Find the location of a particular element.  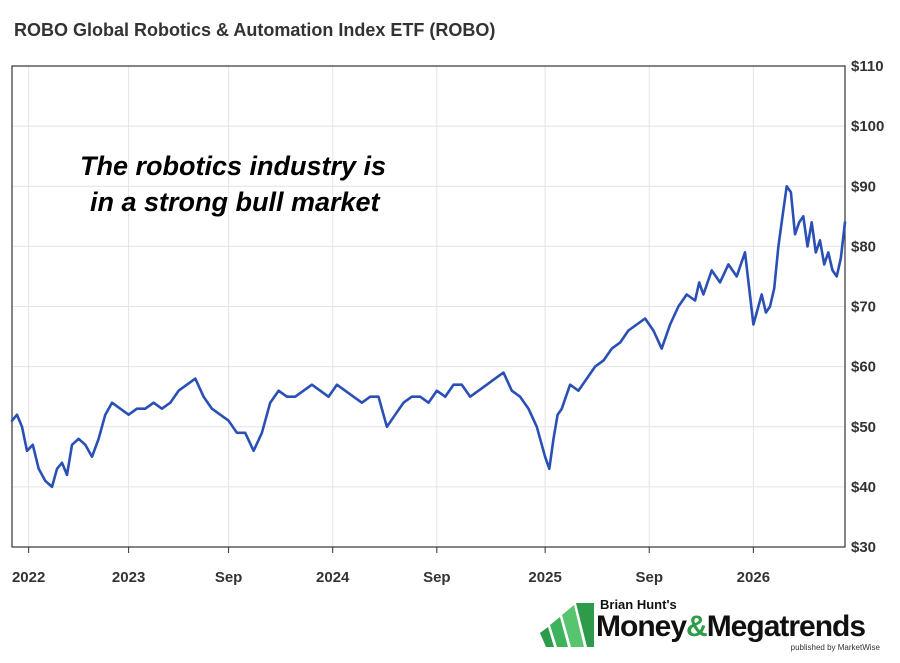

annotation-line-2: in a strong bull market is located at coordinates (235, 202).